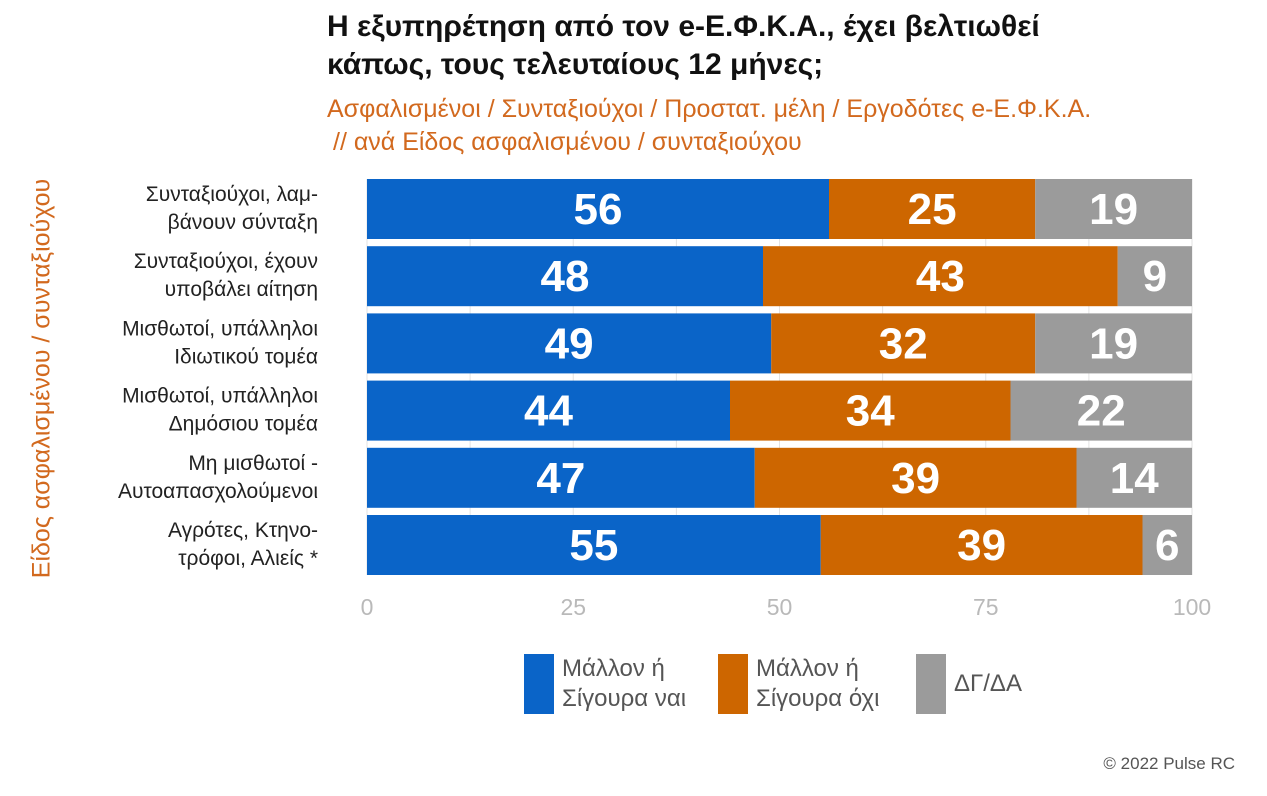 The width and height of the screenshot is (1267, 796). I want to click on legend-label-no: Μάλλον ή Σίγουρα όχι, so click(817, 684).